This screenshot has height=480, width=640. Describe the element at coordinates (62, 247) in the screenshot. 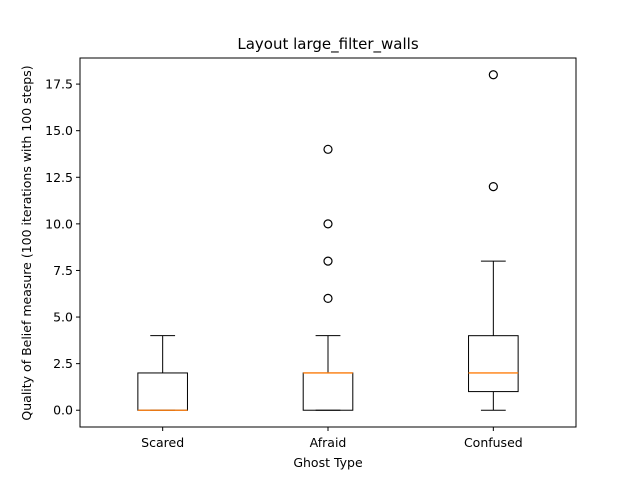

I see `y-axis: 0.0 2.5 5.0 7.5 10.0 12.5 15.0 17.5` at that location.